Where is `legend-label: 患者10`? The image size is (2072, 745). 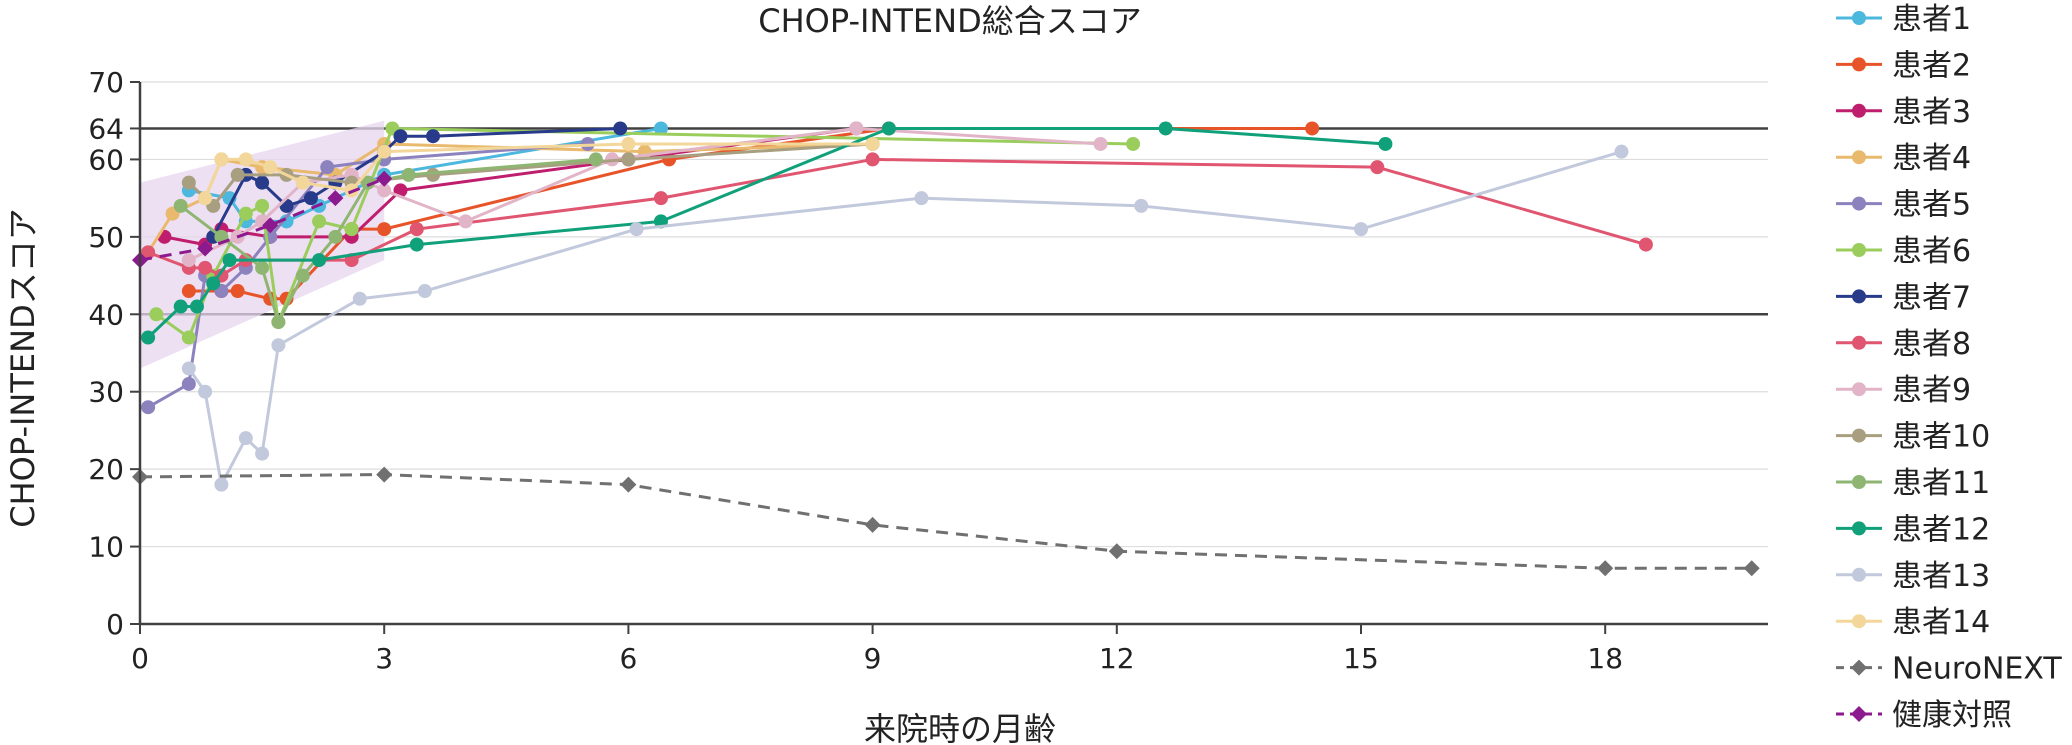 legend-label: 患者10 is located at coordinates (1941, 437).